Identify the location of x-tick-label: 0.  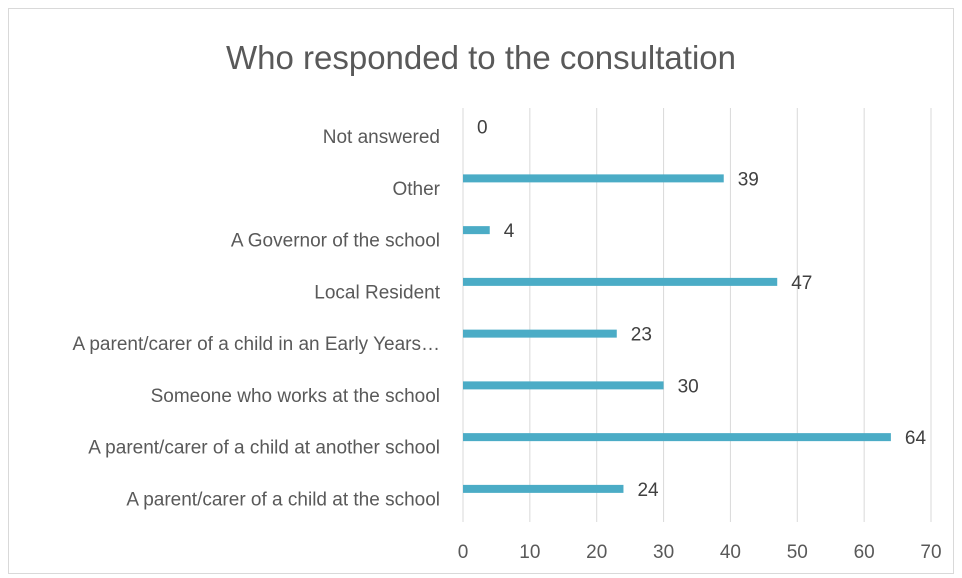
(463, 552).